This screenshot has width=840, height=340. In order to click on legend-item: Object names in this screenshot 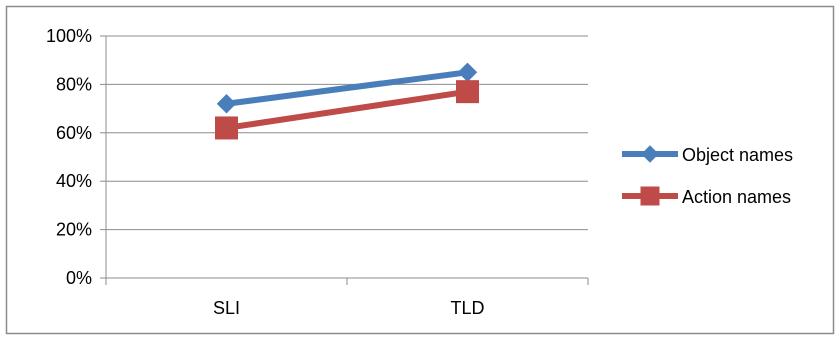, I will do `click(707, 155)`.